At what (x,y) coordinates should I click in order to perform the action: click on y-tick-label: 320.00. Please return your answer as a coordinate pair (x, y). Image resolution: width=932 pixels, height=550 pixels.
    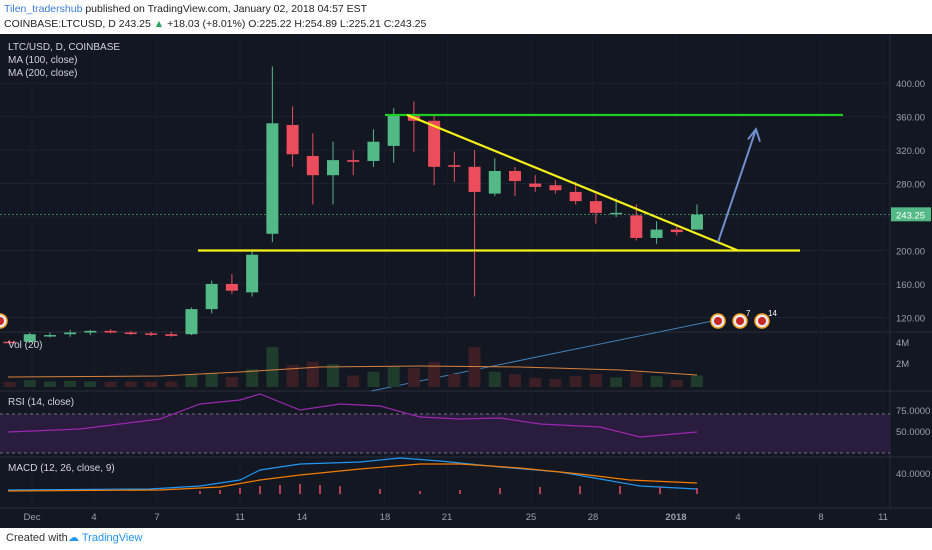
    Looking at the image, I should click on (910, 151).